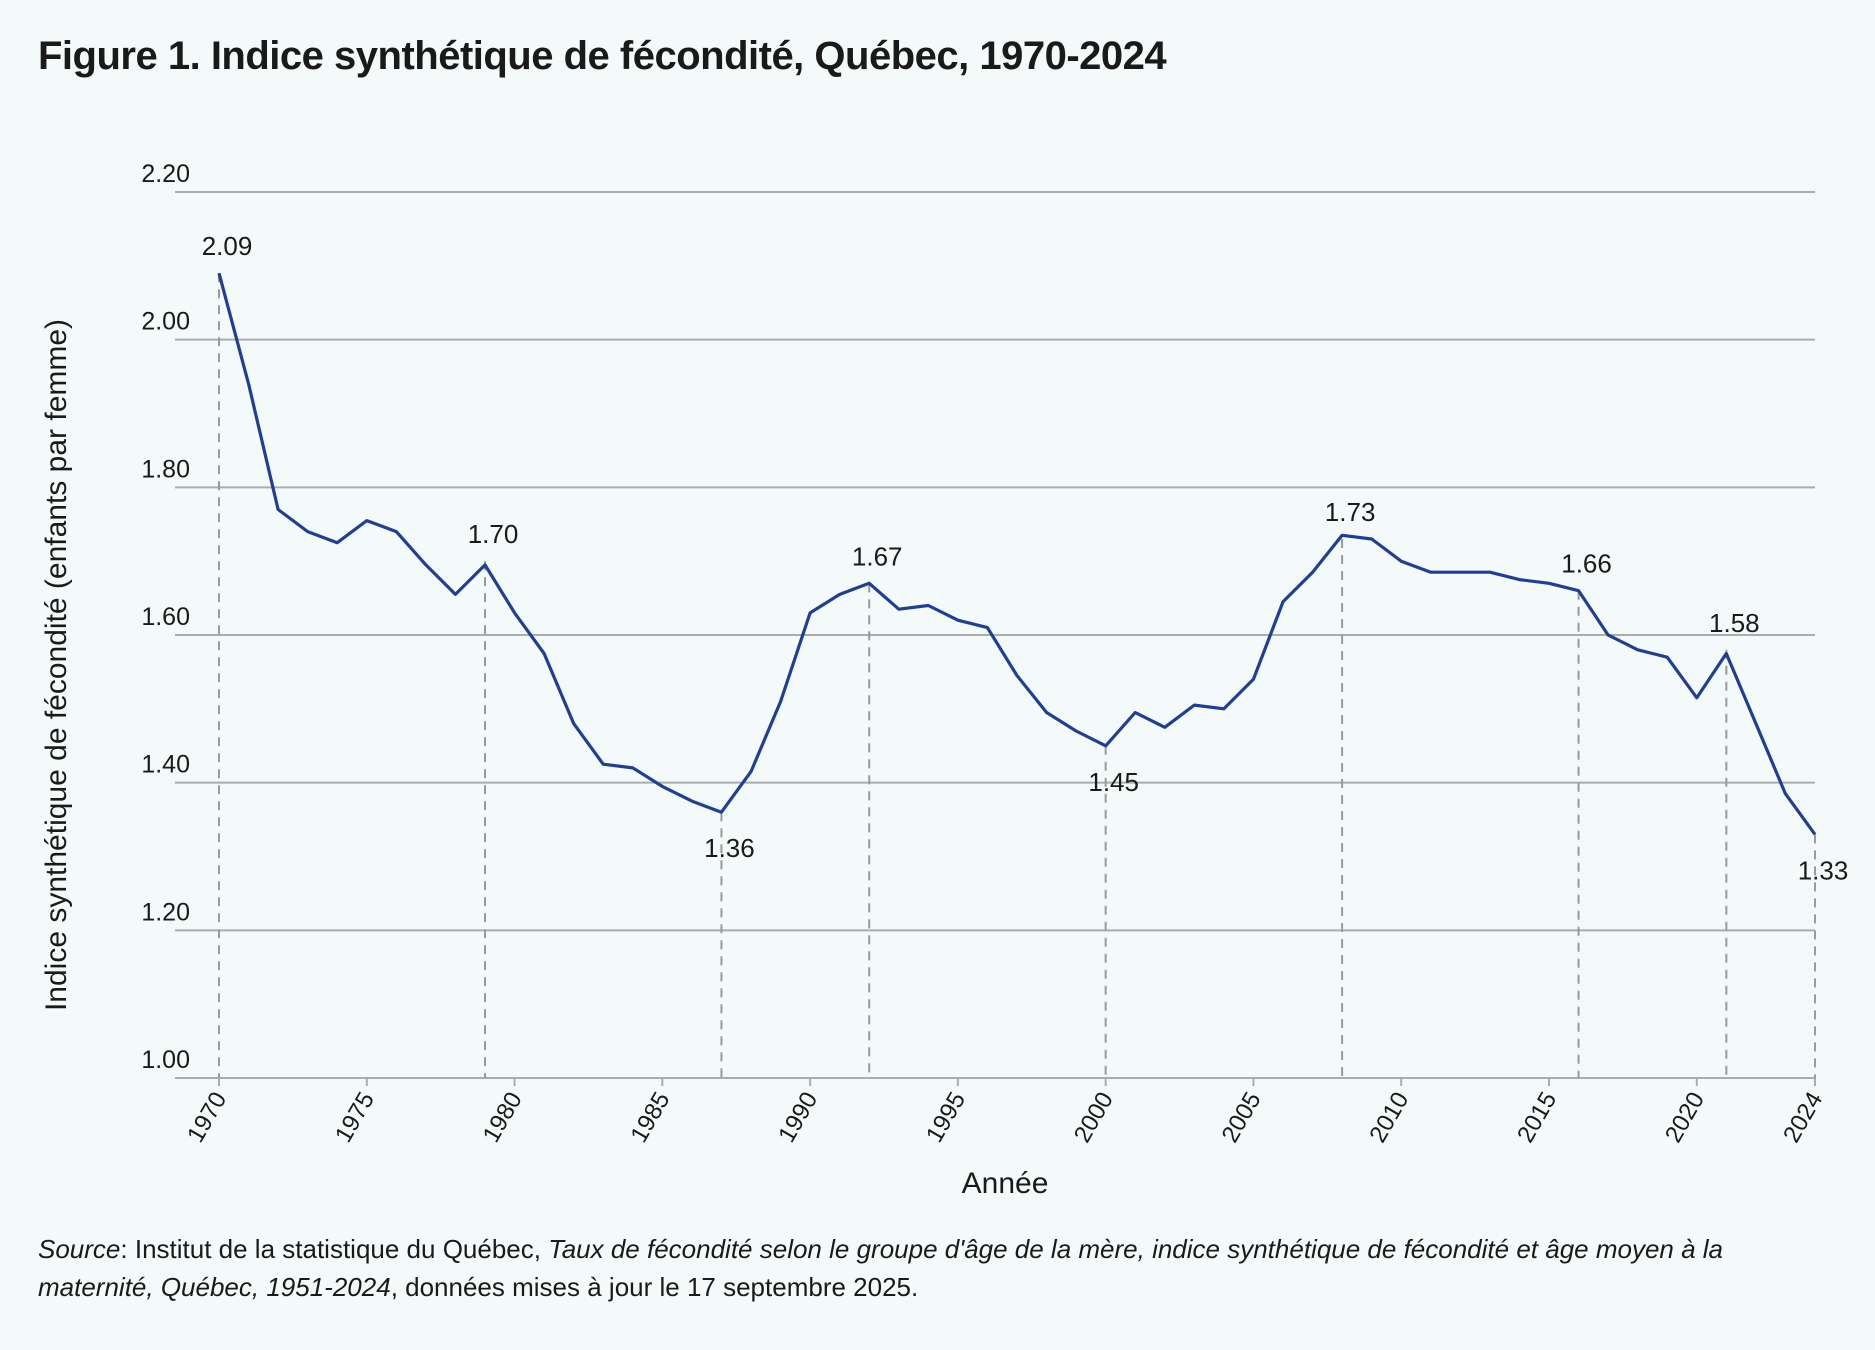  What do you see at coordinates (127, 1249) in the screenshot?
I see `source-sep: :` at bounding box center [127, 1249].